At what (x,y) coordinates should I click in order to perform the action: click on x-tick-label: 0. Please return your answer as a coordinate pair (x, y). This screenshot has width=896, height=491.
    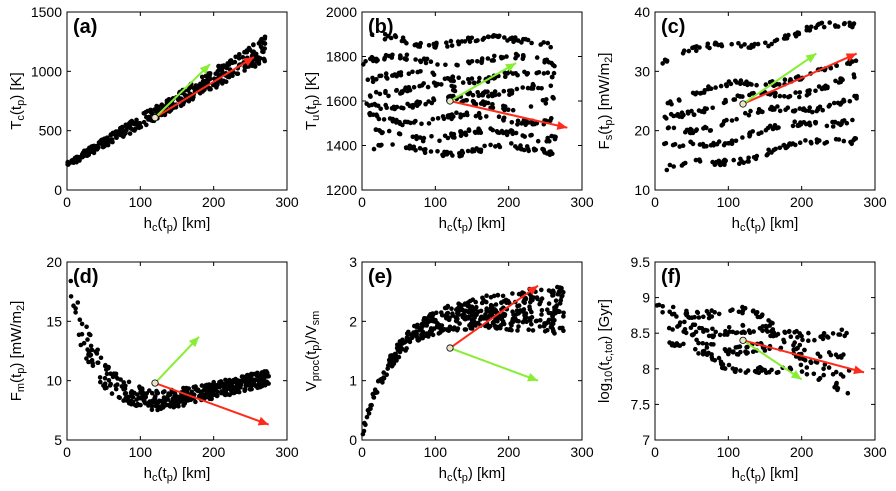
    Looking at the image, I should click on (67, 202).